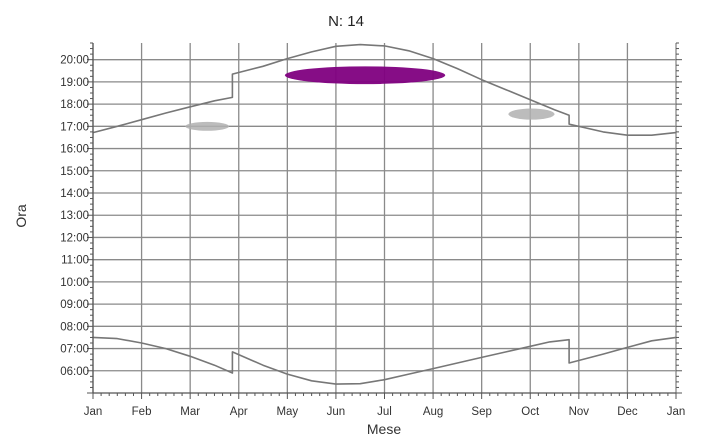 Image resolution: width=702 pixels, height=441 pixels. I want to click on y-tick-label: 13:00, so click(74, 216).